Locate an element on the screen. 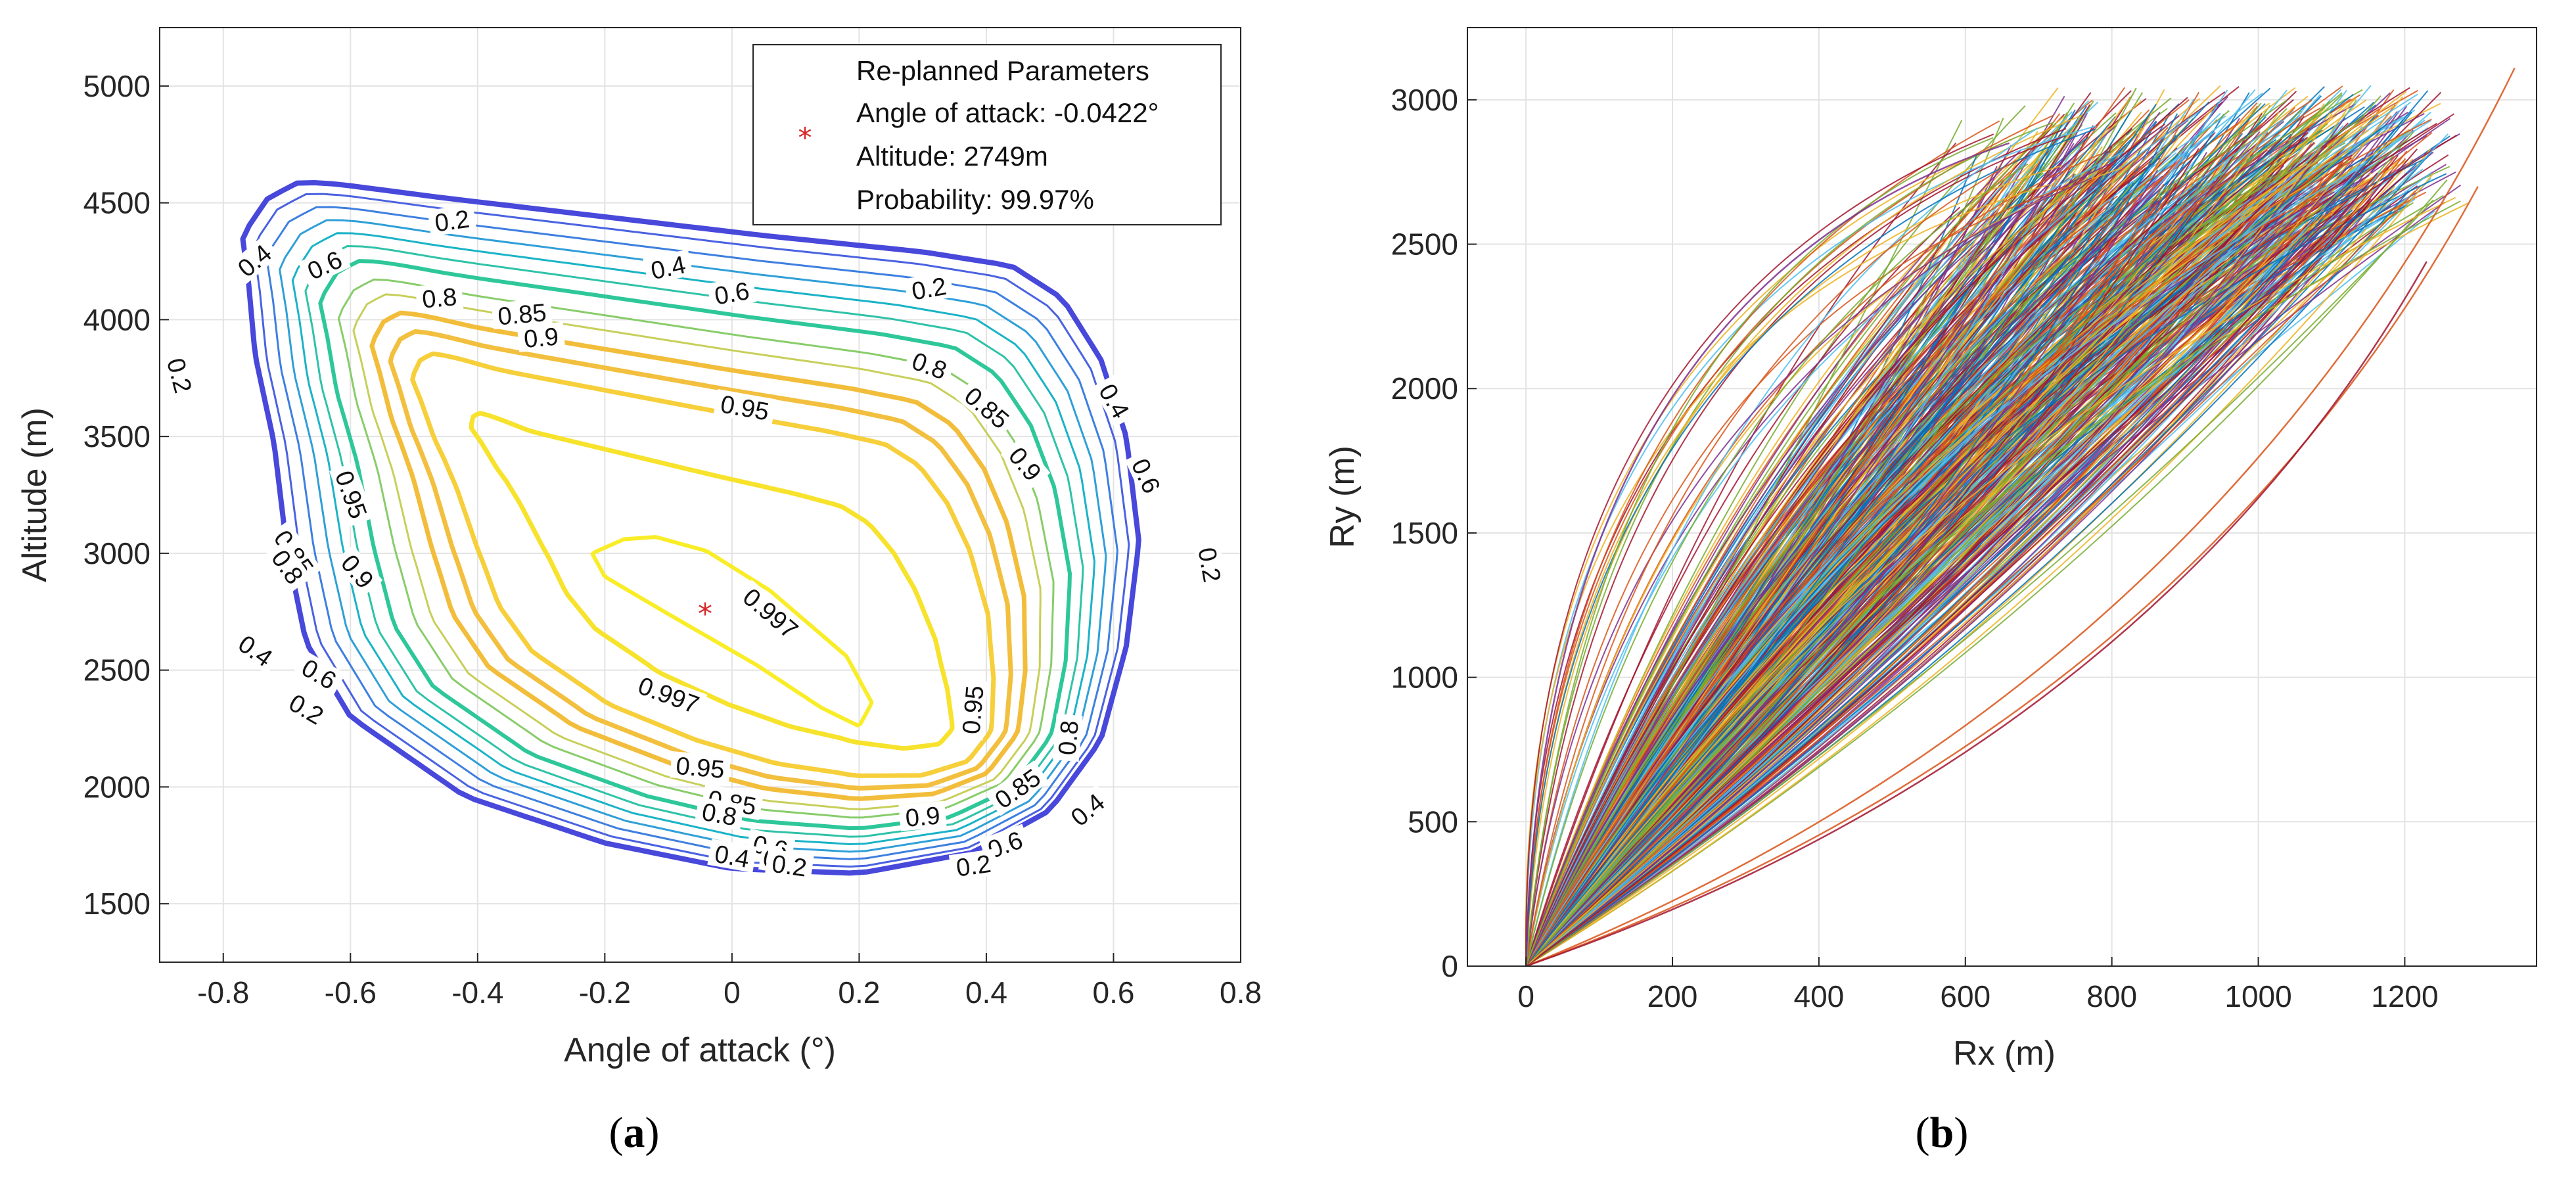 The image size is (2576, 1183). caption-b-letter: b is located at coordinates (1942, 1133).